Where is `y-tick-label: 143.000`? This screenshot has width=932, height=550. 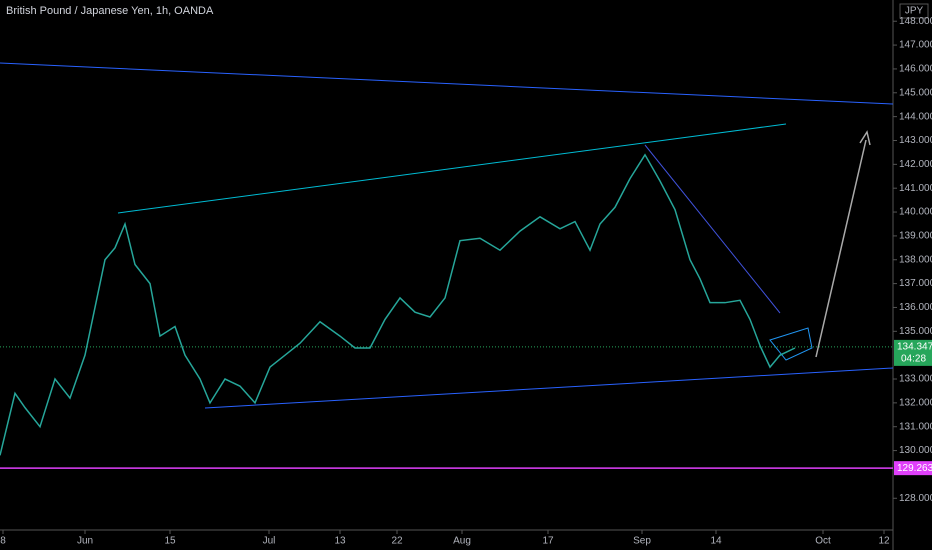
y-tick-label: 143.000 is located at coordinates (915, 140).